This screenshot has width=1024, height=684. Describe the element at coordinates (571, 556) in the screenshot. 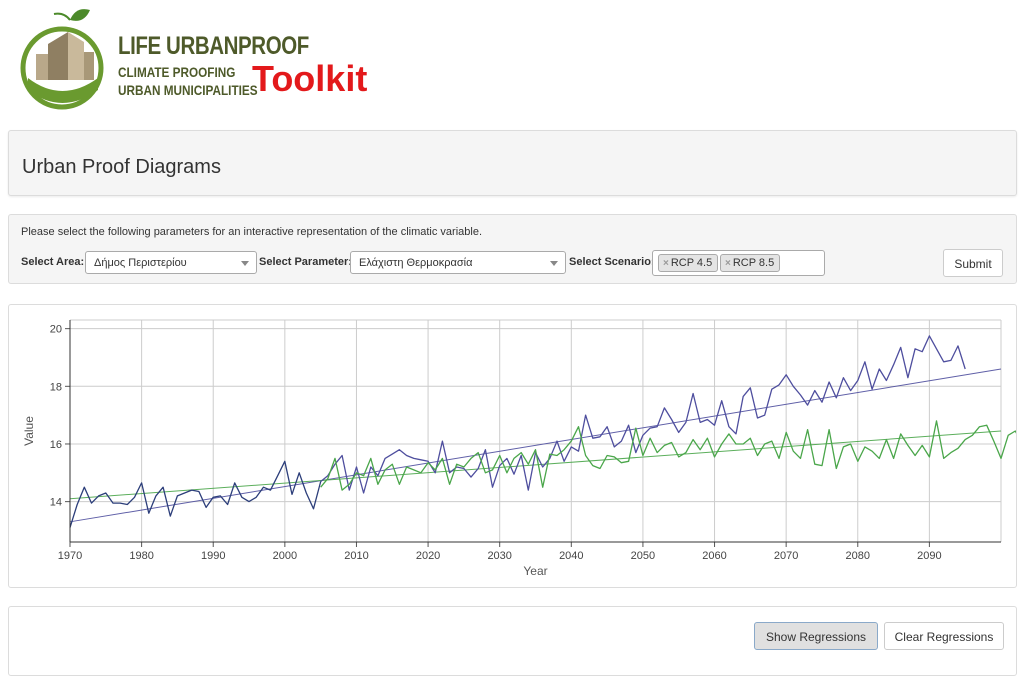

I see `x-tick-label: 2040` at that location.